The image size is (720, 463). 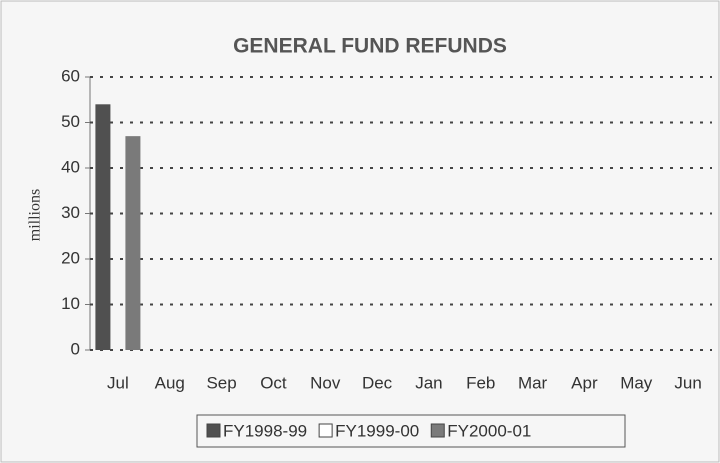 I want to click on x-tick-label: Oct, so click(x=273, y=382).